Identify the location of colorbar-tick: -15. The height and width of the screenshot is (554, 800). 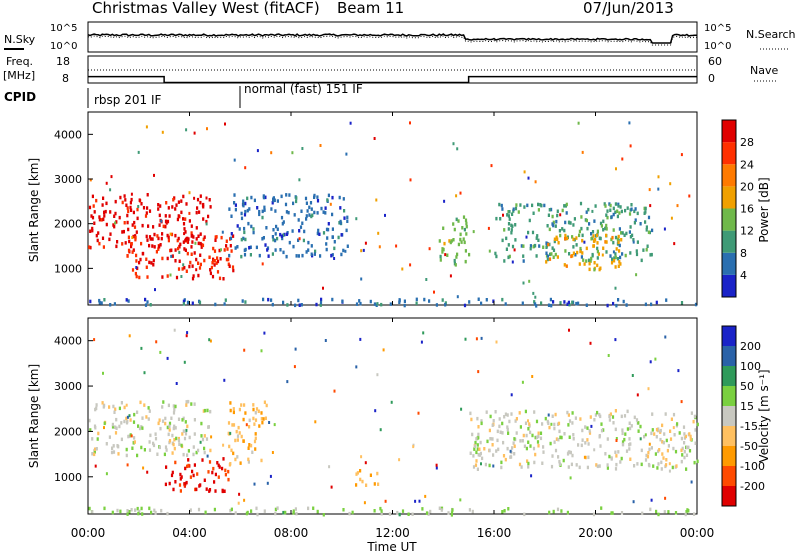
(749, 426).